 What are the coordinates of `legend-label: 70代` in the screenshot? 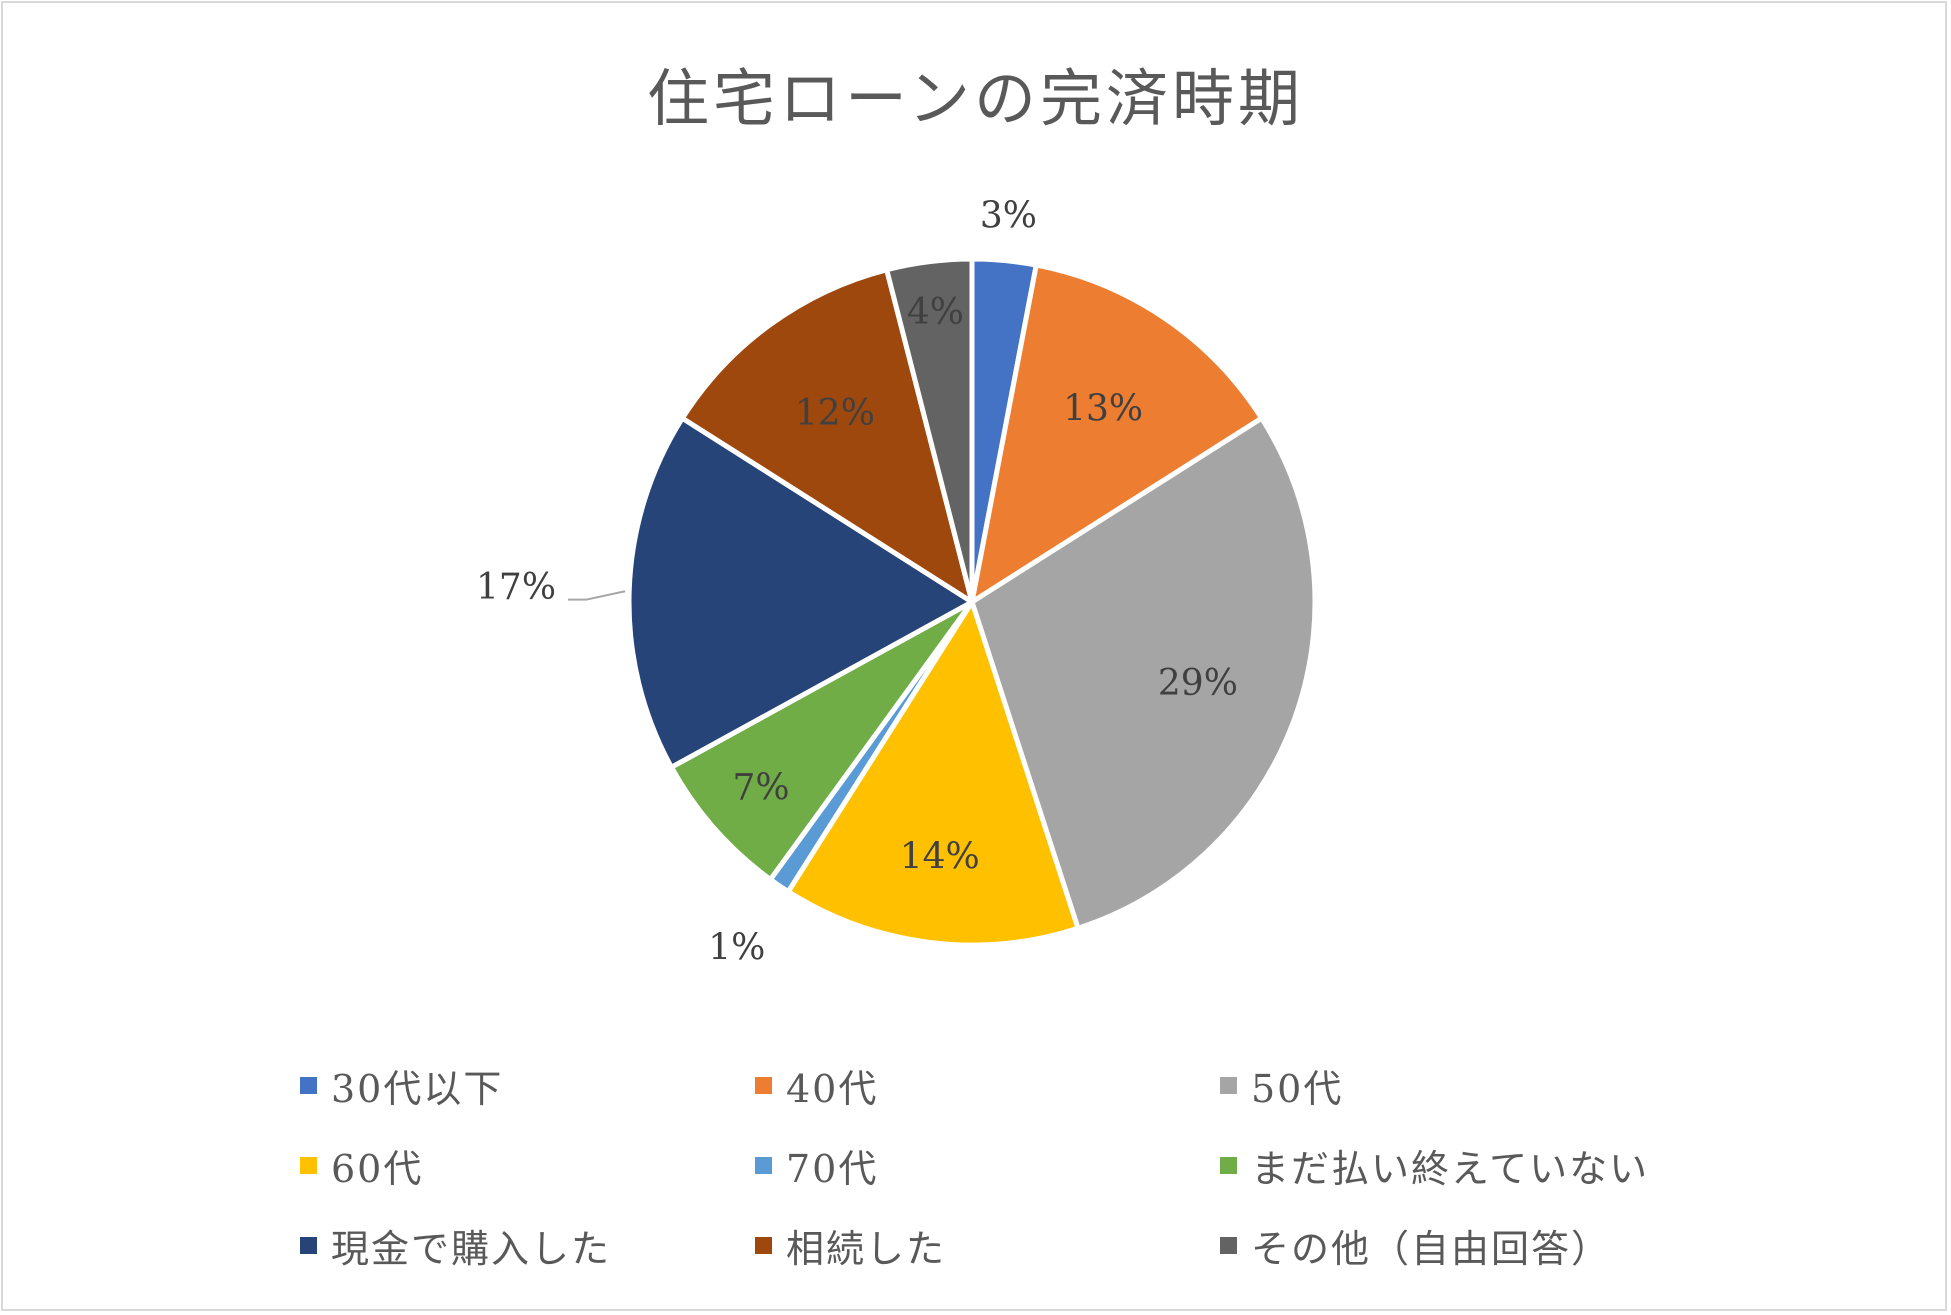 It's located at (832, 1168).